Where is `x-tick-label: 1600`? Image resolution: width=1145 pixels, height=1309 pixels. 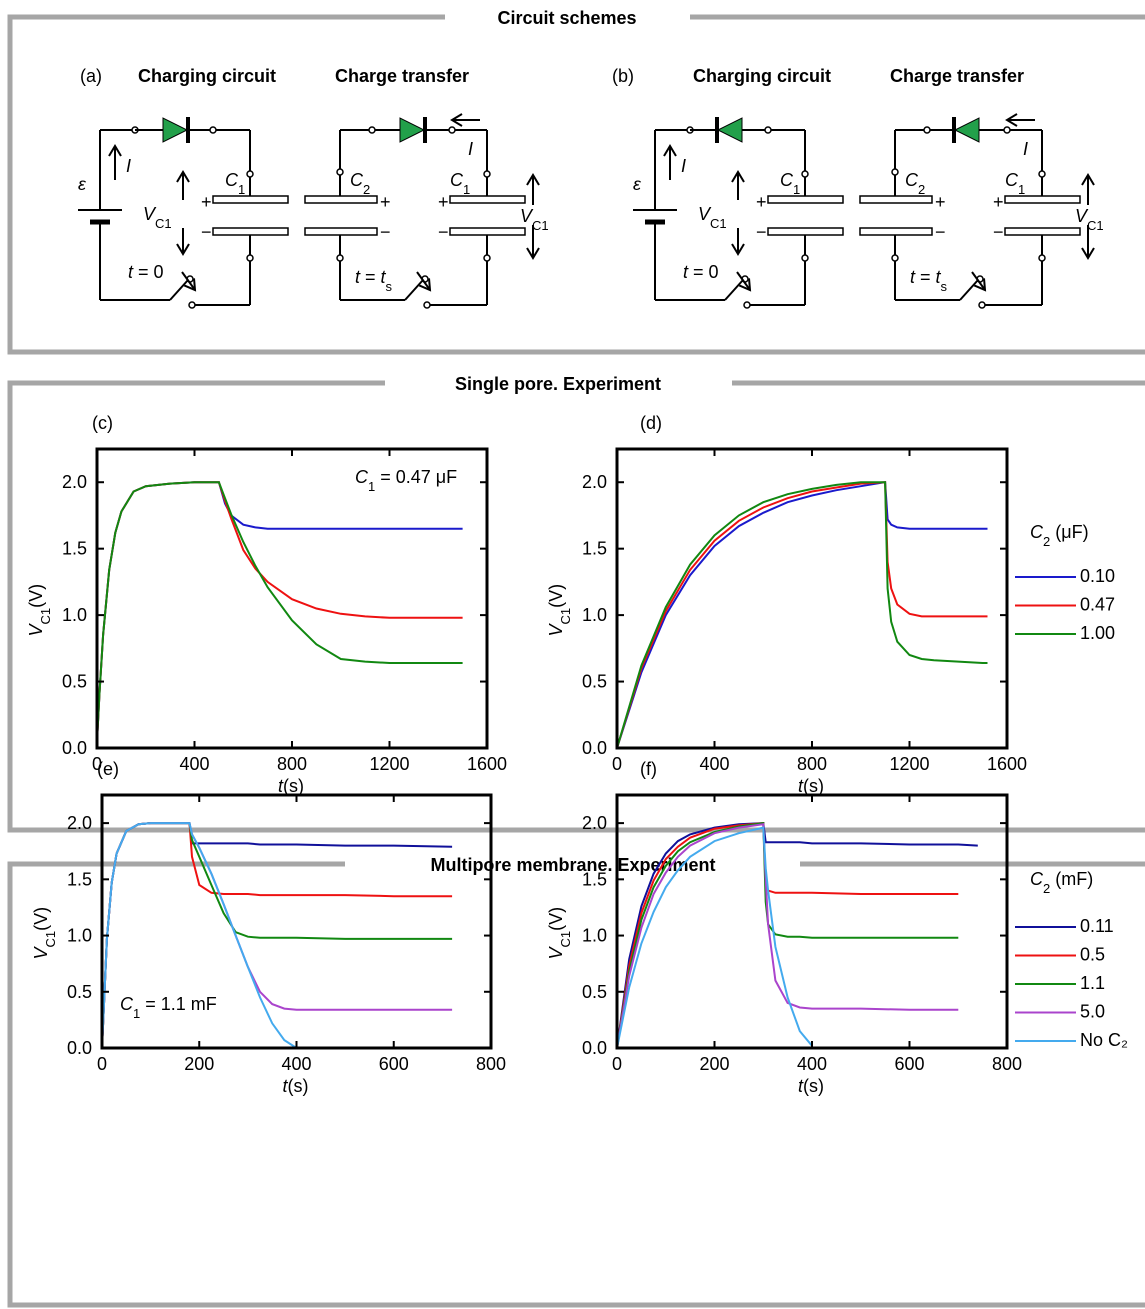 x-tick-label: 1600 is located at coordinates (1007, 764).